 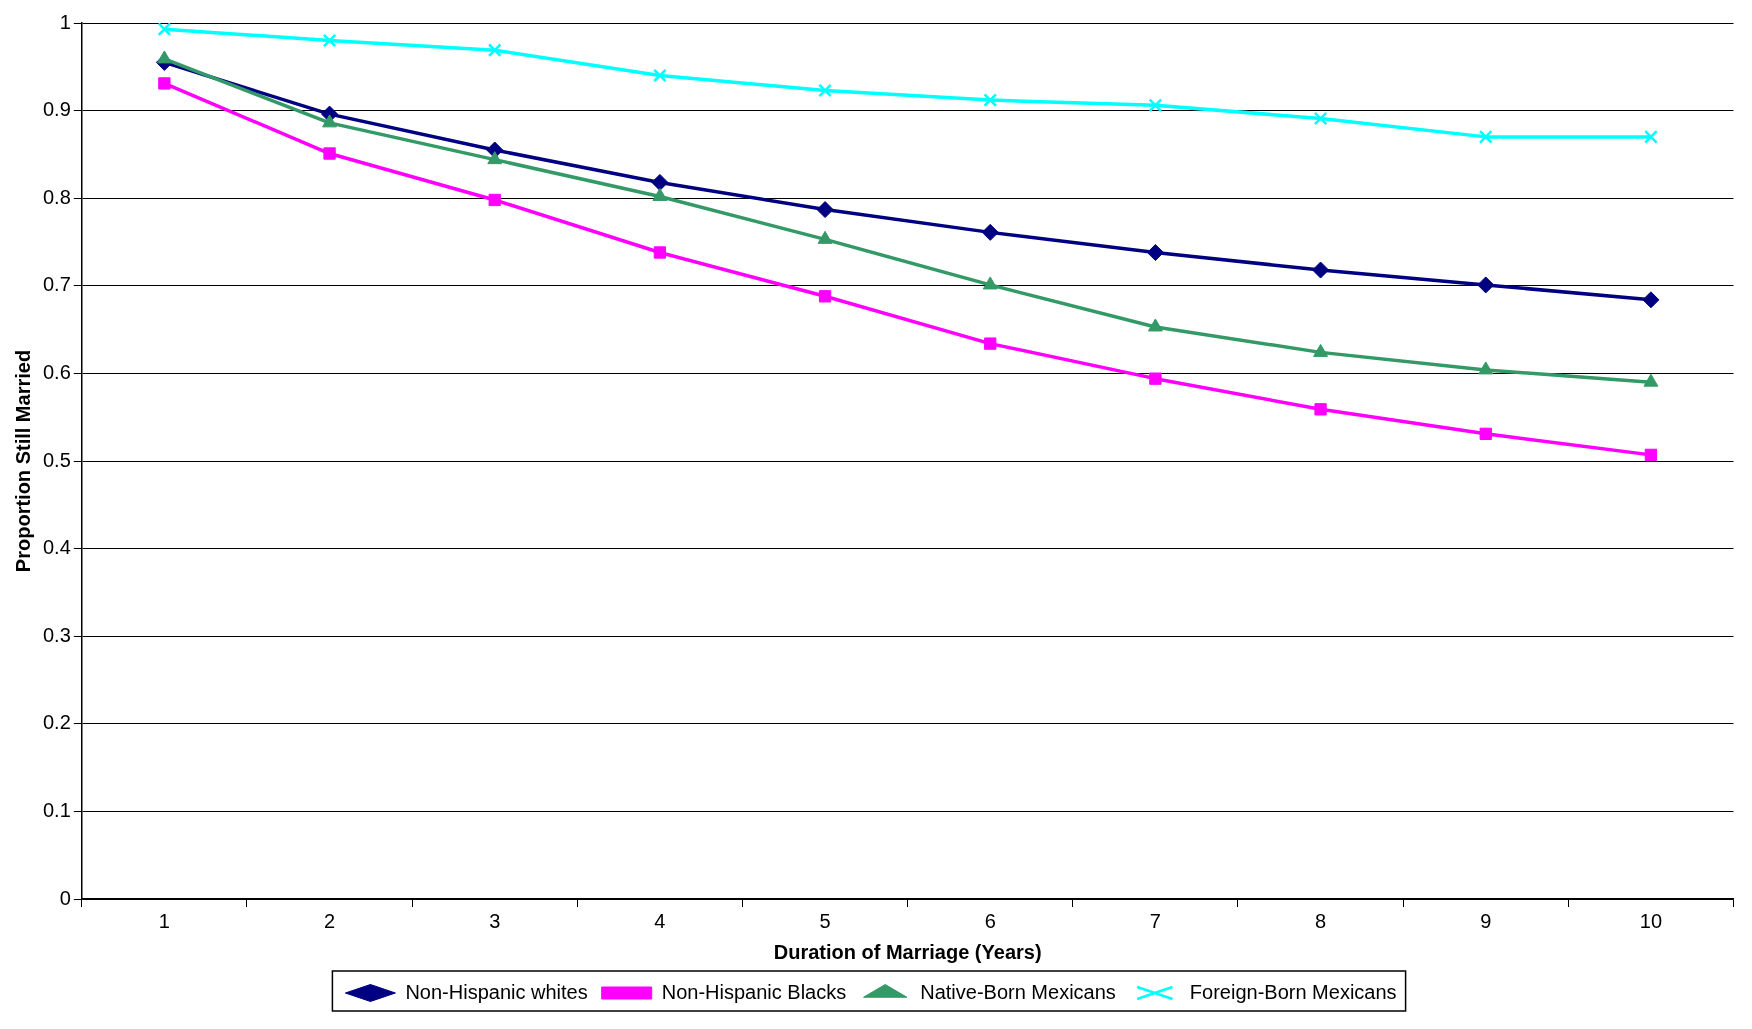 What do you see at coordinates (1293, 991) in the screenshot?
I see `legend-label: Foreign-Born Mexicans` at bounding box center [1293, 991].